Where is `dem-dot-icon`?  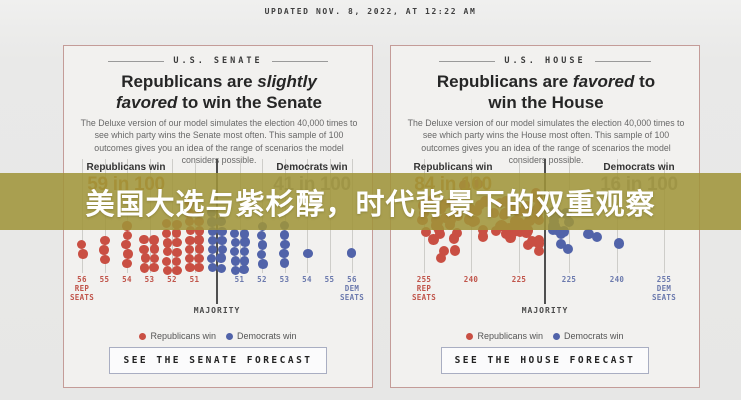 dem-dot-icon is located at coordinates (557, 336).